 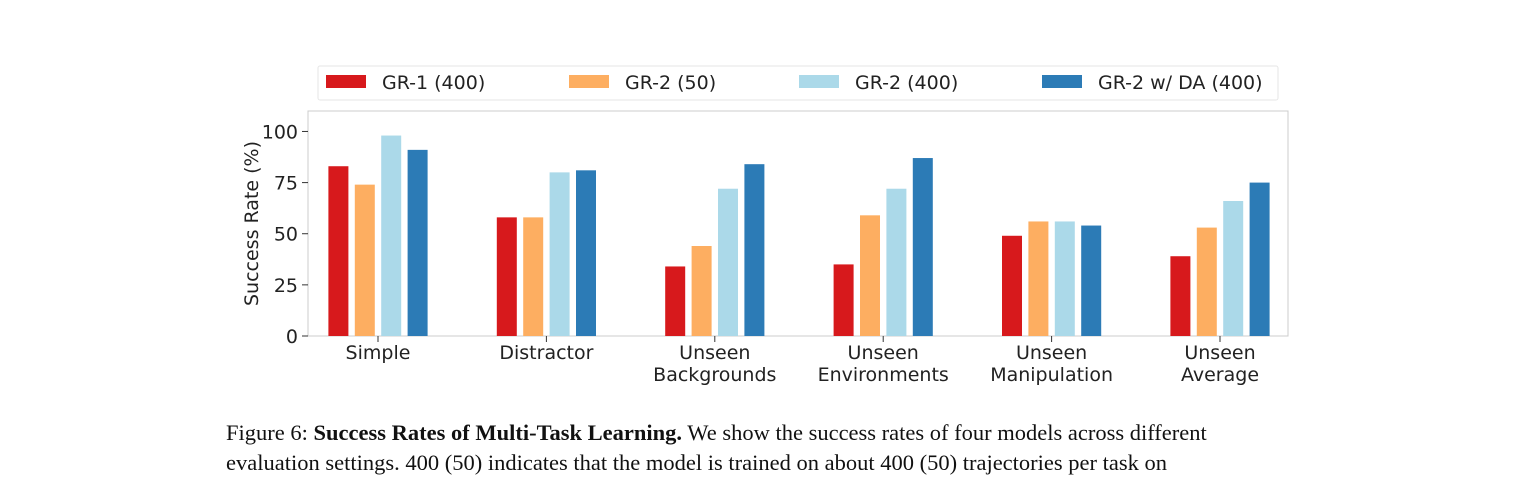 What do you see at coordinates (546, 353) in the screenshot?
I see `x-tick-label: Distractor` at bounding box center [546, 353].